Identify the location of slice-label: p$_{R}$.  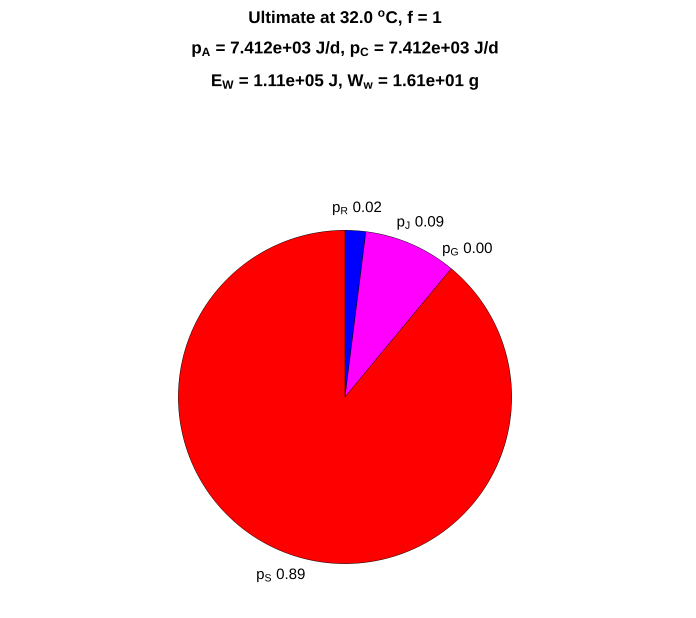
(340, 210).